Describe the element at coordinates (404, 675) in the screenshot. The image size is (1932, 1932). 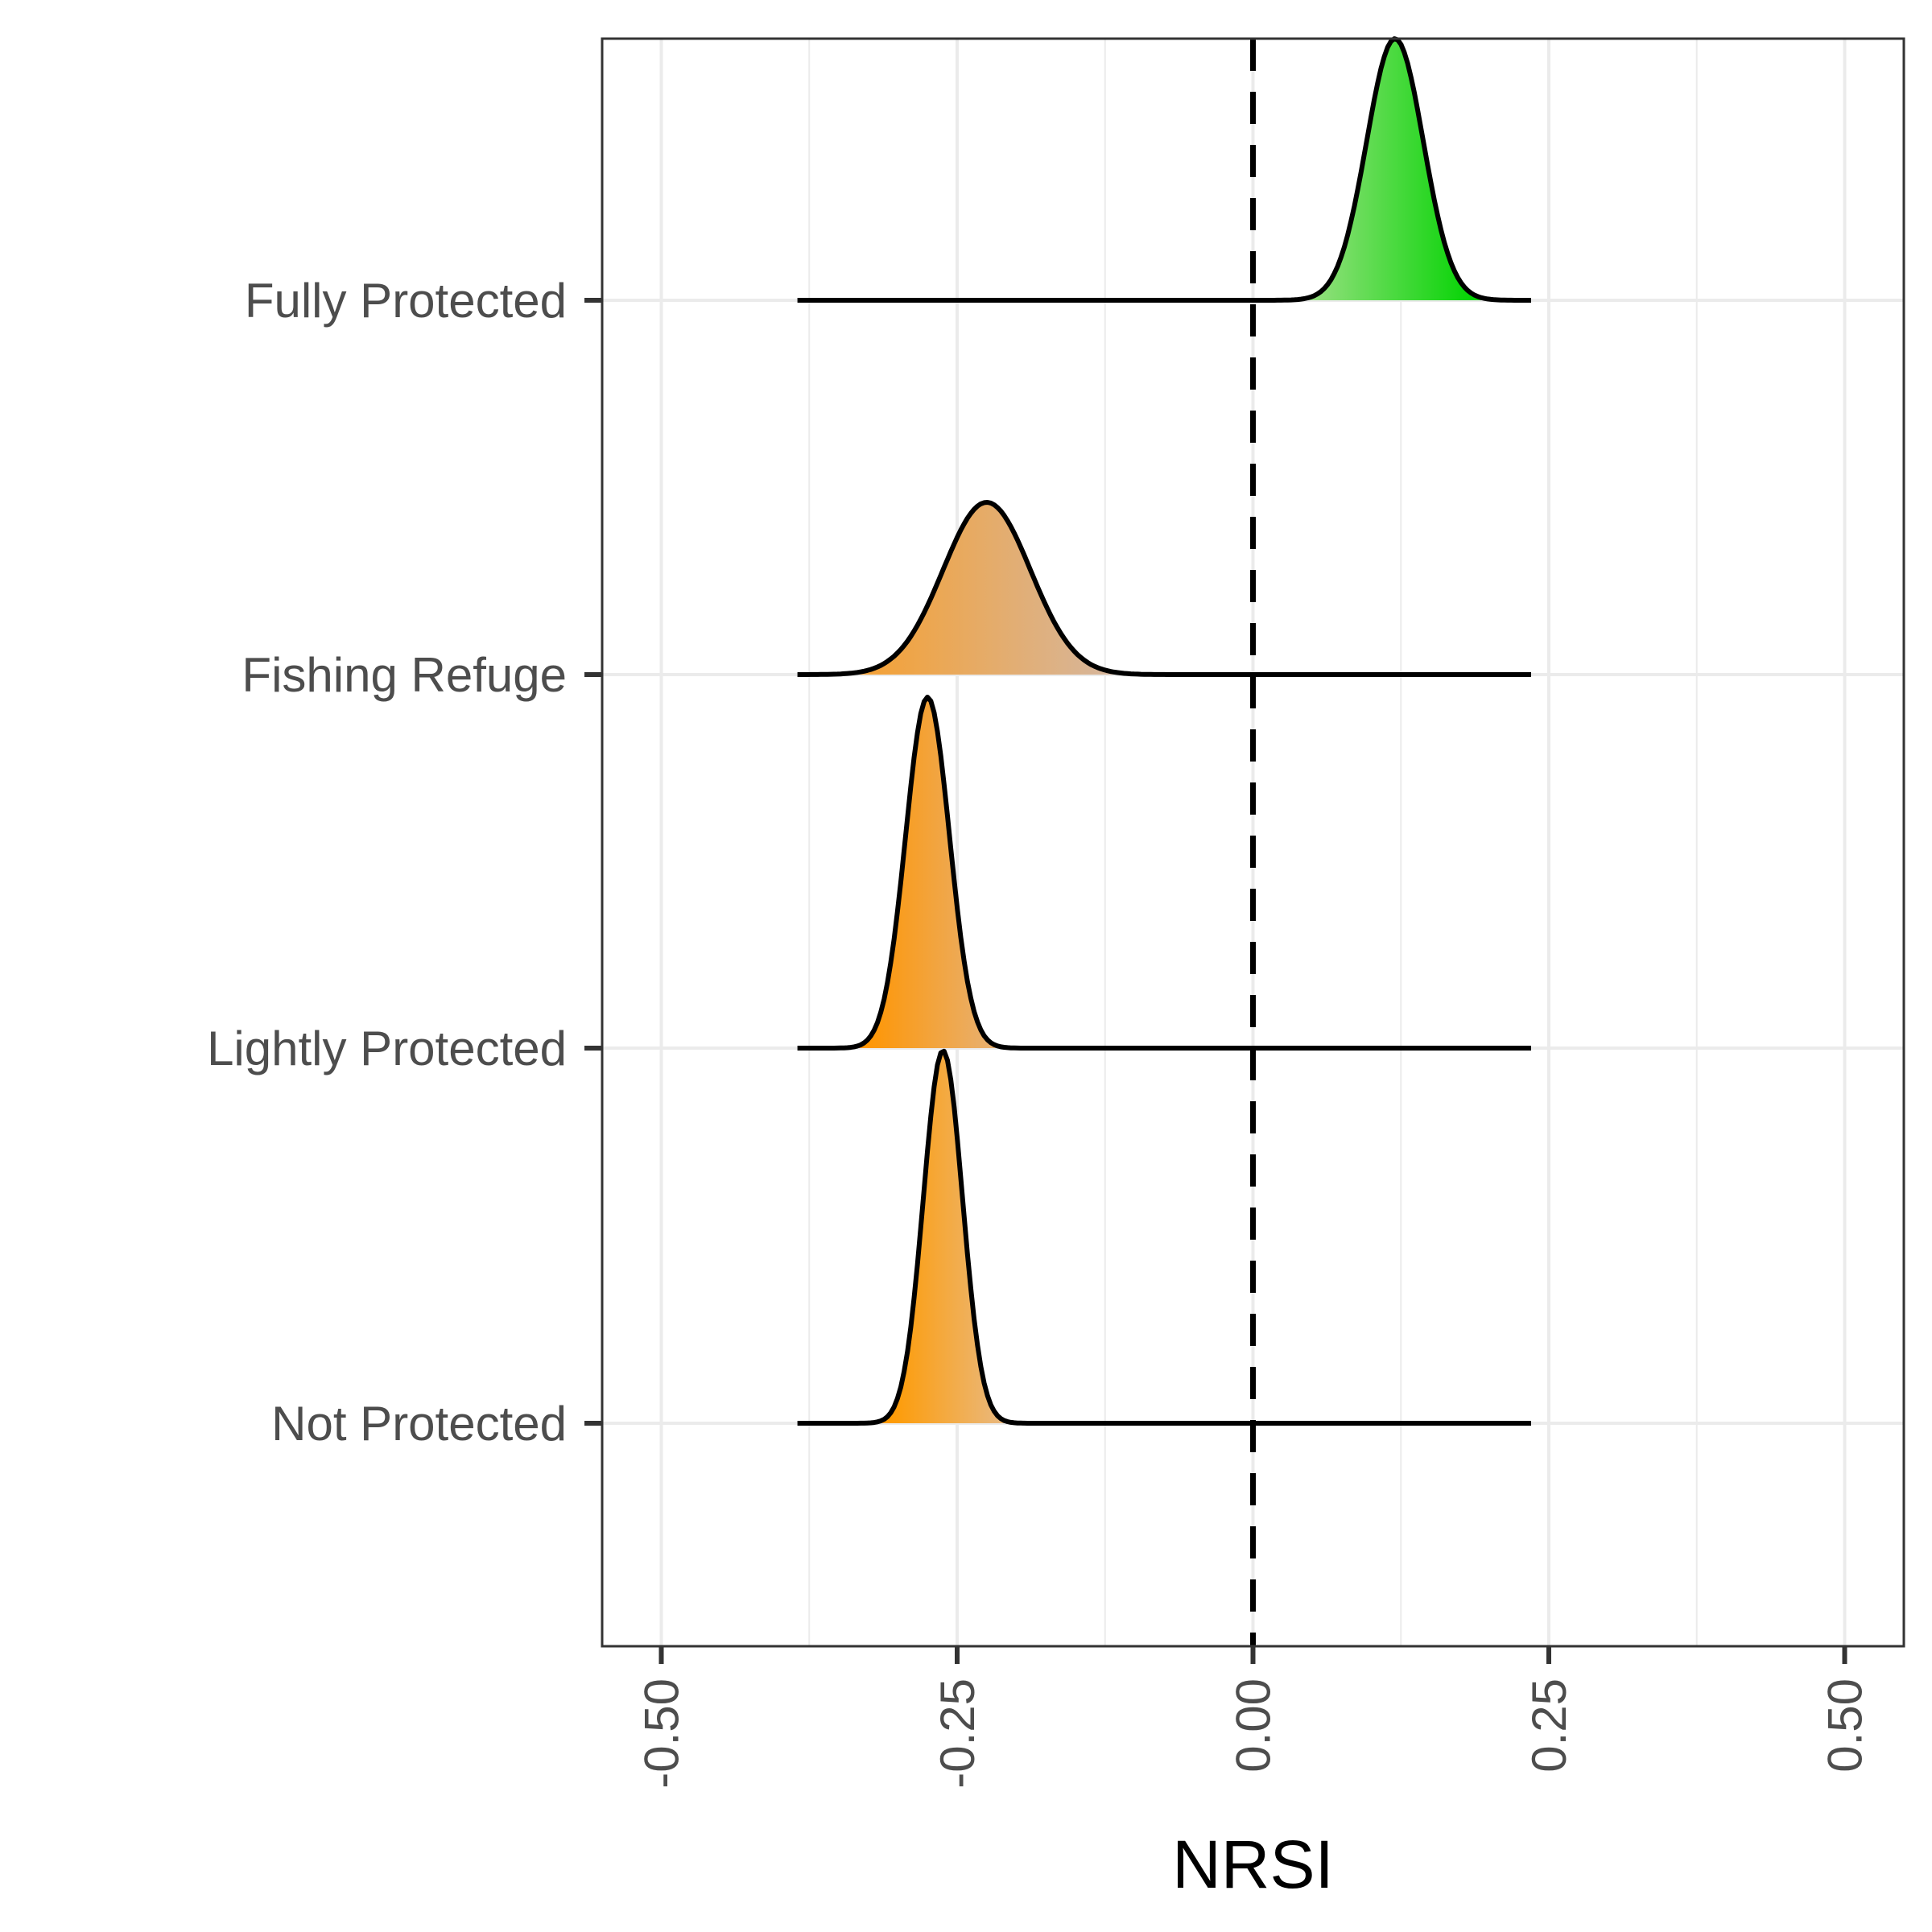
I see `y-tick-label: Fishing Refuge` at that location.